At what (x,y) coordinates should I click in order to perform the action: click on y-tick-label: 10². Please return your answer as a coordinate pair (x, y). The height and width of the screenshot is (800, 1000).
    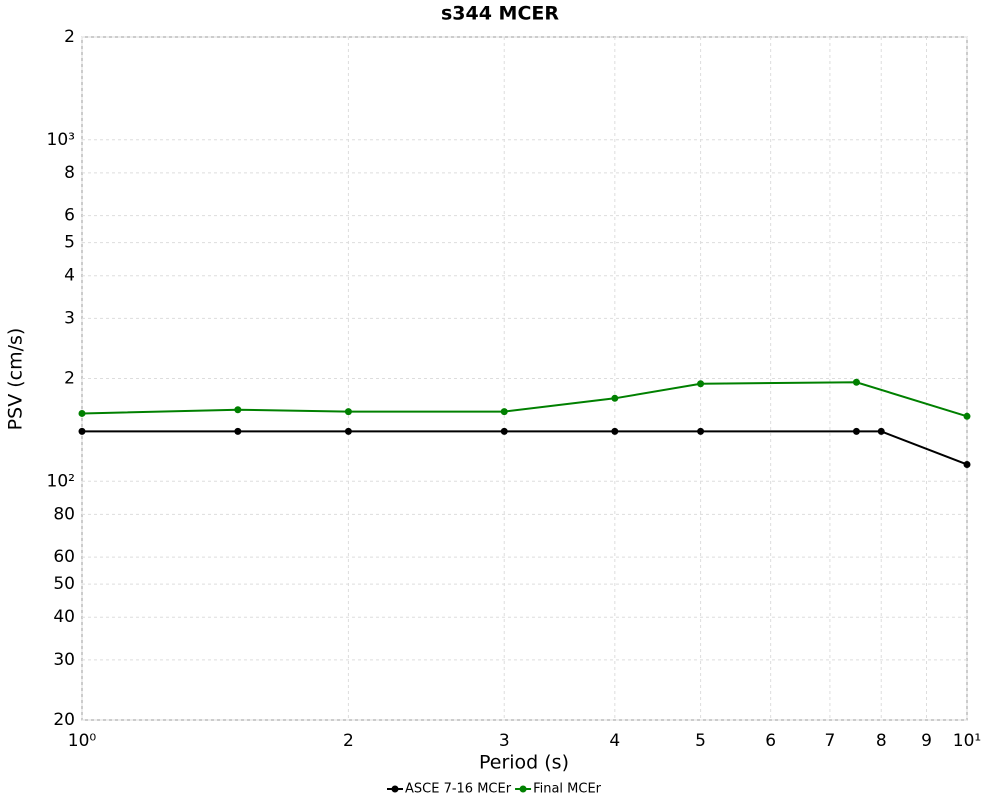
    Looking at the image, I should click on (61, 481).